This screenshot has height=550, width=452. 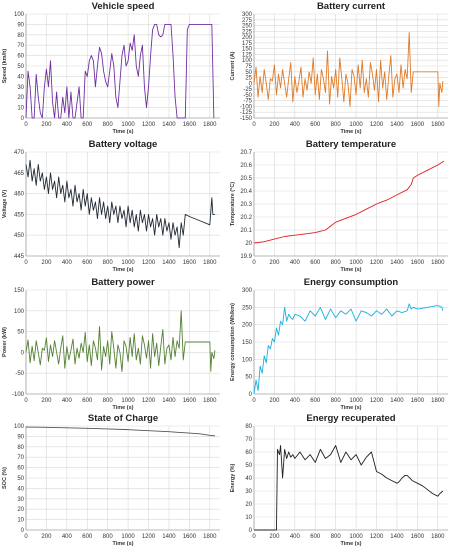 I want to click on y-axis-label: Energy (%), so click(x=233, y=477).